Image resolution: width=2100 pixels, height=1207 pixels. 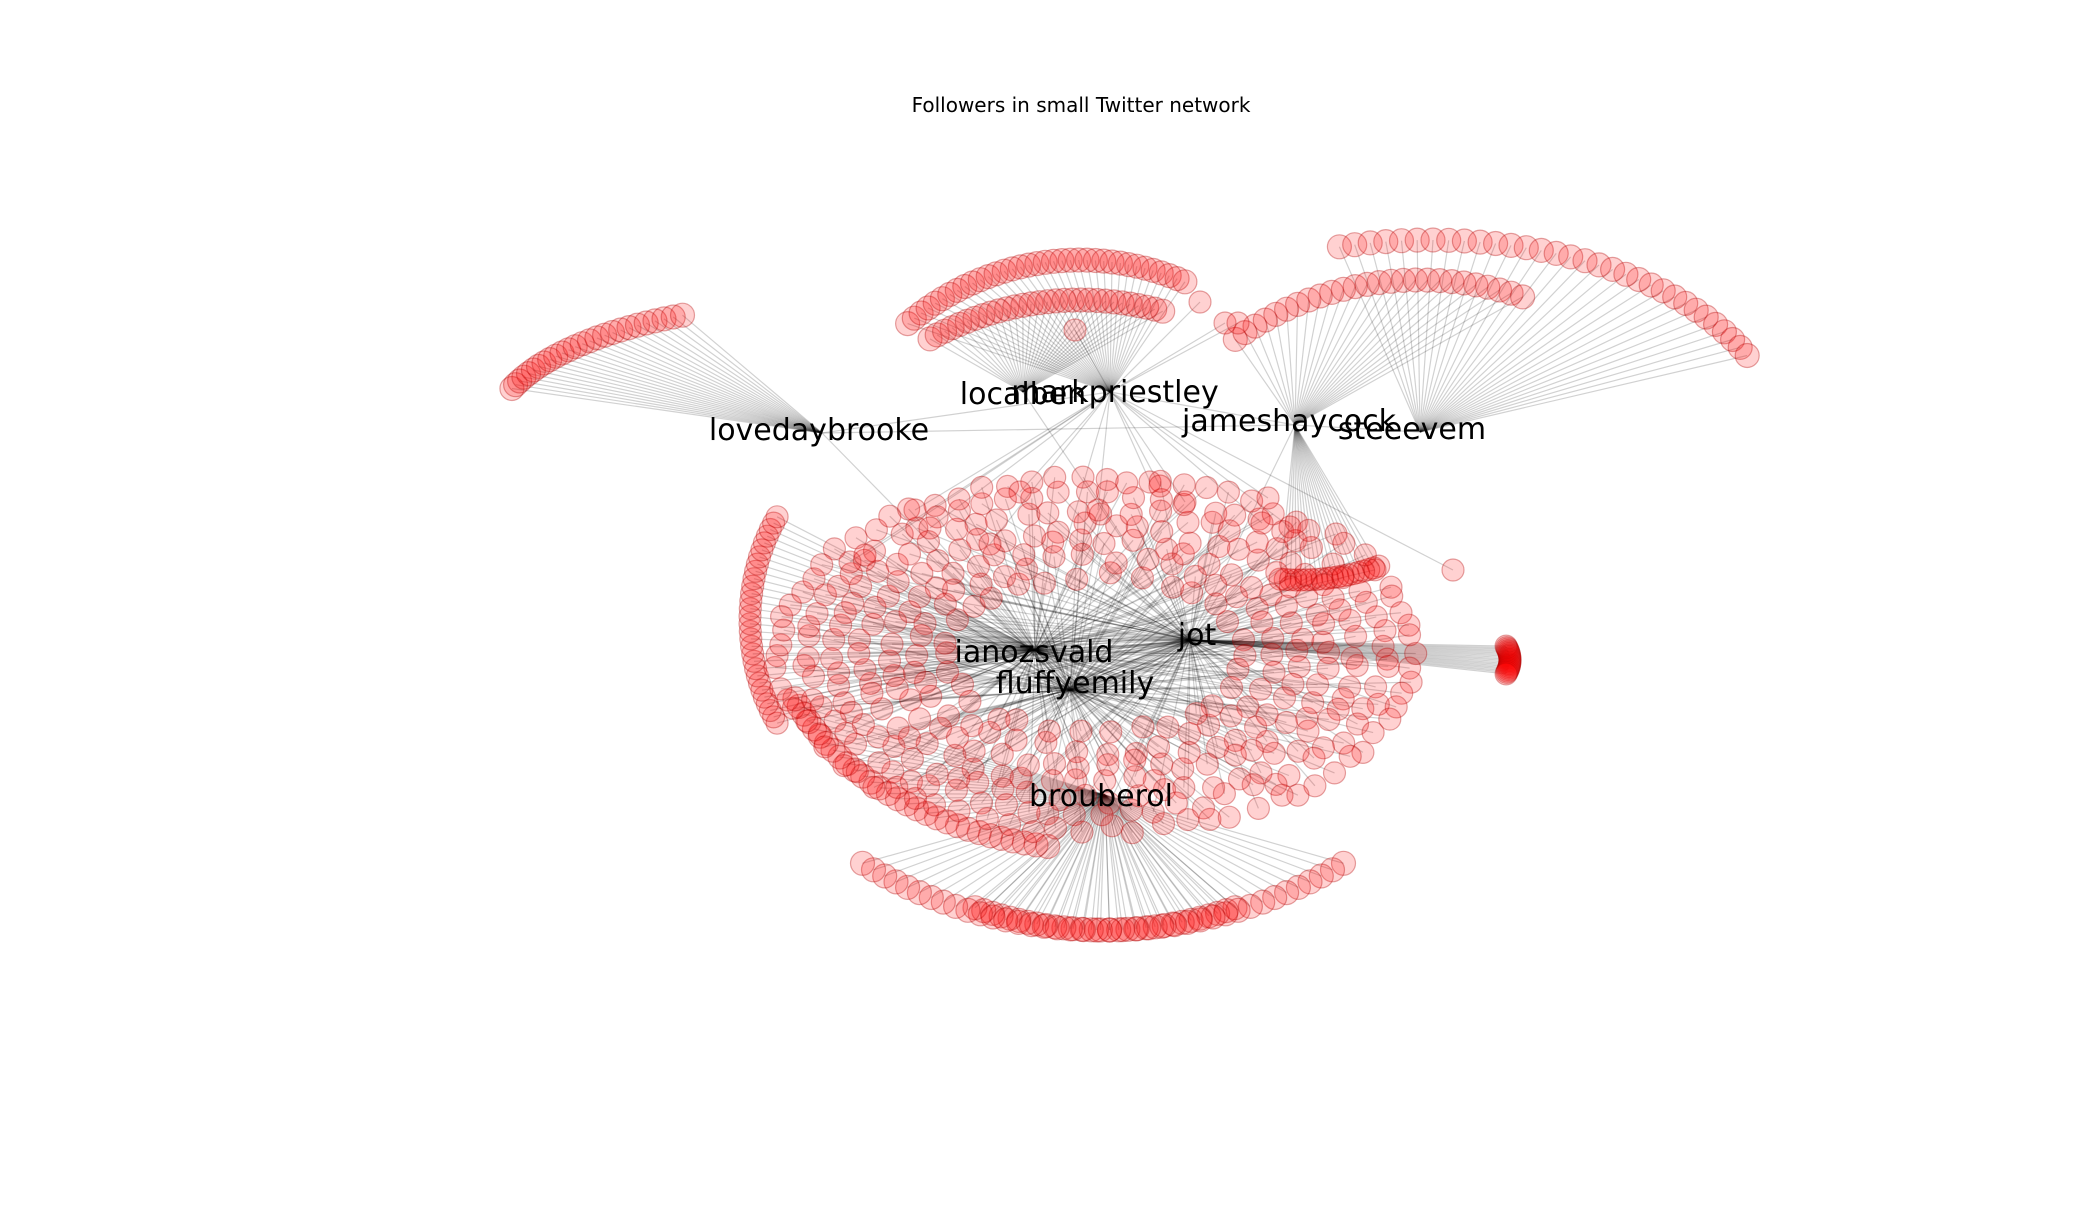 What do you see at coordinates (1023, 394) in the screenshot?
I see `hub-label-localben: localben` at bounding box center [1023, 394].